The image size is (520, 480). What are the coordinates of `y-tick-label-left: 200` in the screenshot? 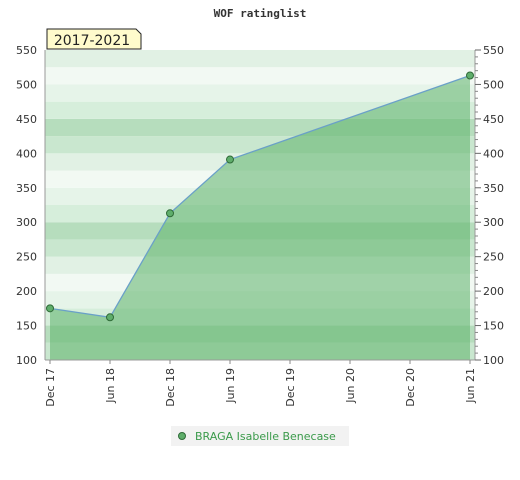 It's located at (26, 291).